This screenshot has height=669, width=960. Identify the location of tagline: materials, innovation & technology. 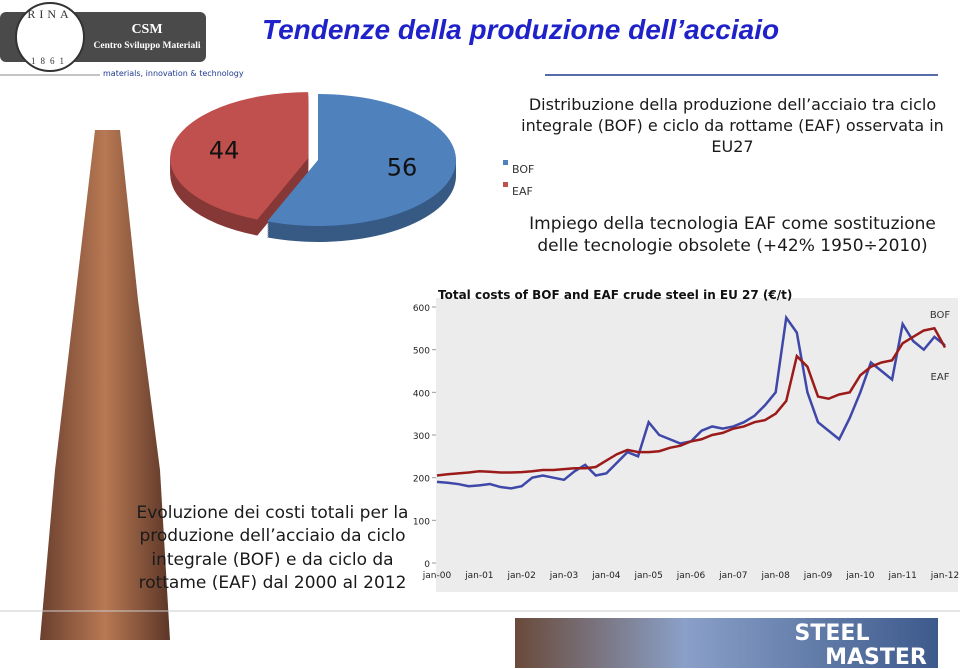
(173, 73).